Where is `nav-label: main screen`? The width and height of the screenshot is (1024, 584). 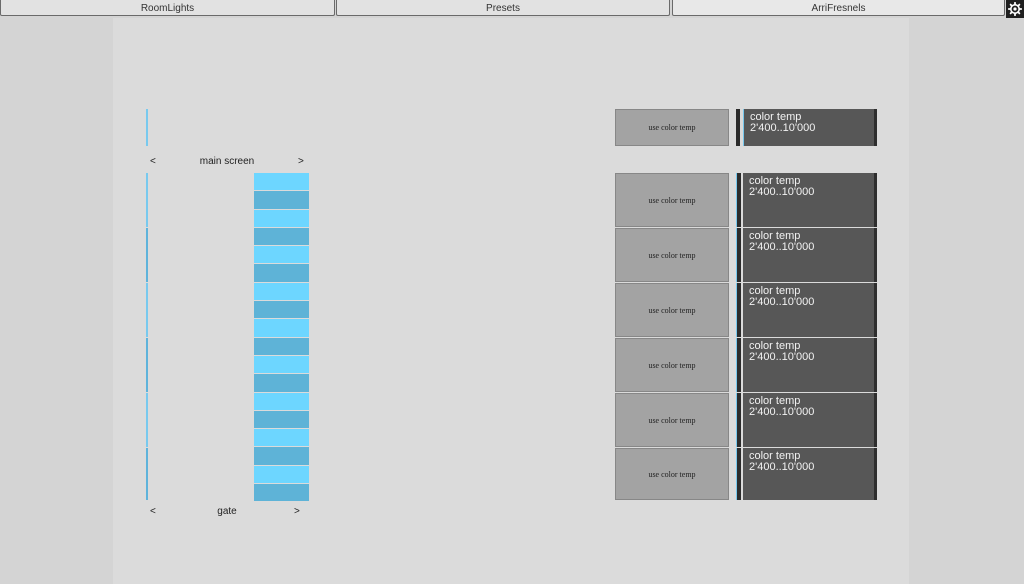 nav-label: main screen is located at coordinates (227, 161).